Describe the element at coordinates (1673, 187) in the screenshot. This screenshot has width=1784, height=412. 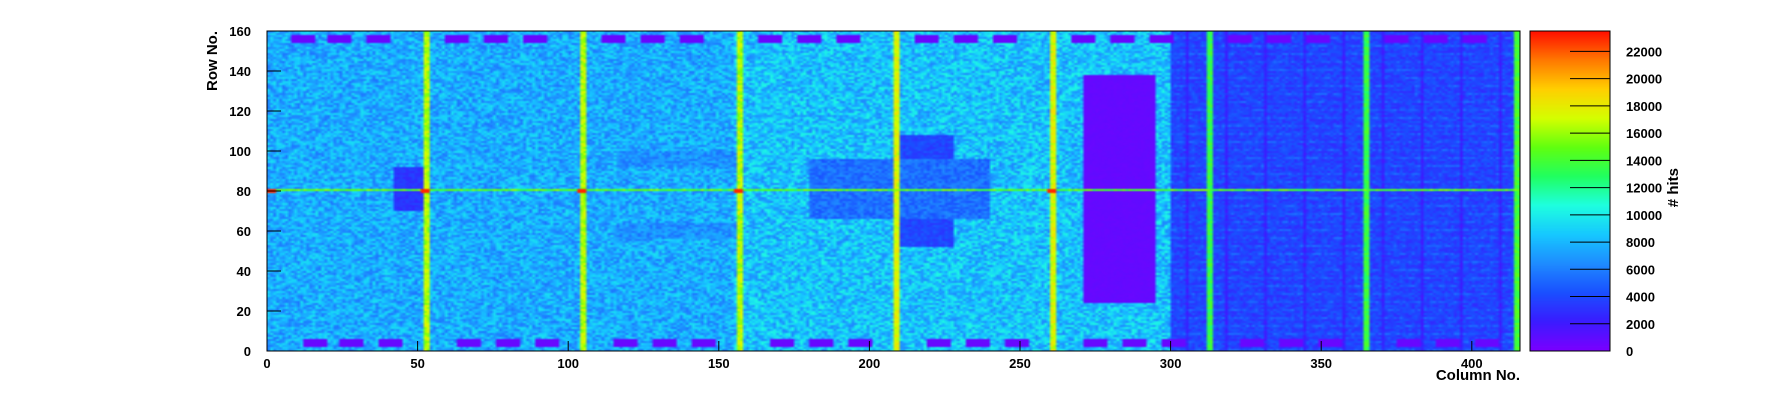
I see `colorbar-title: # hits` at that location.